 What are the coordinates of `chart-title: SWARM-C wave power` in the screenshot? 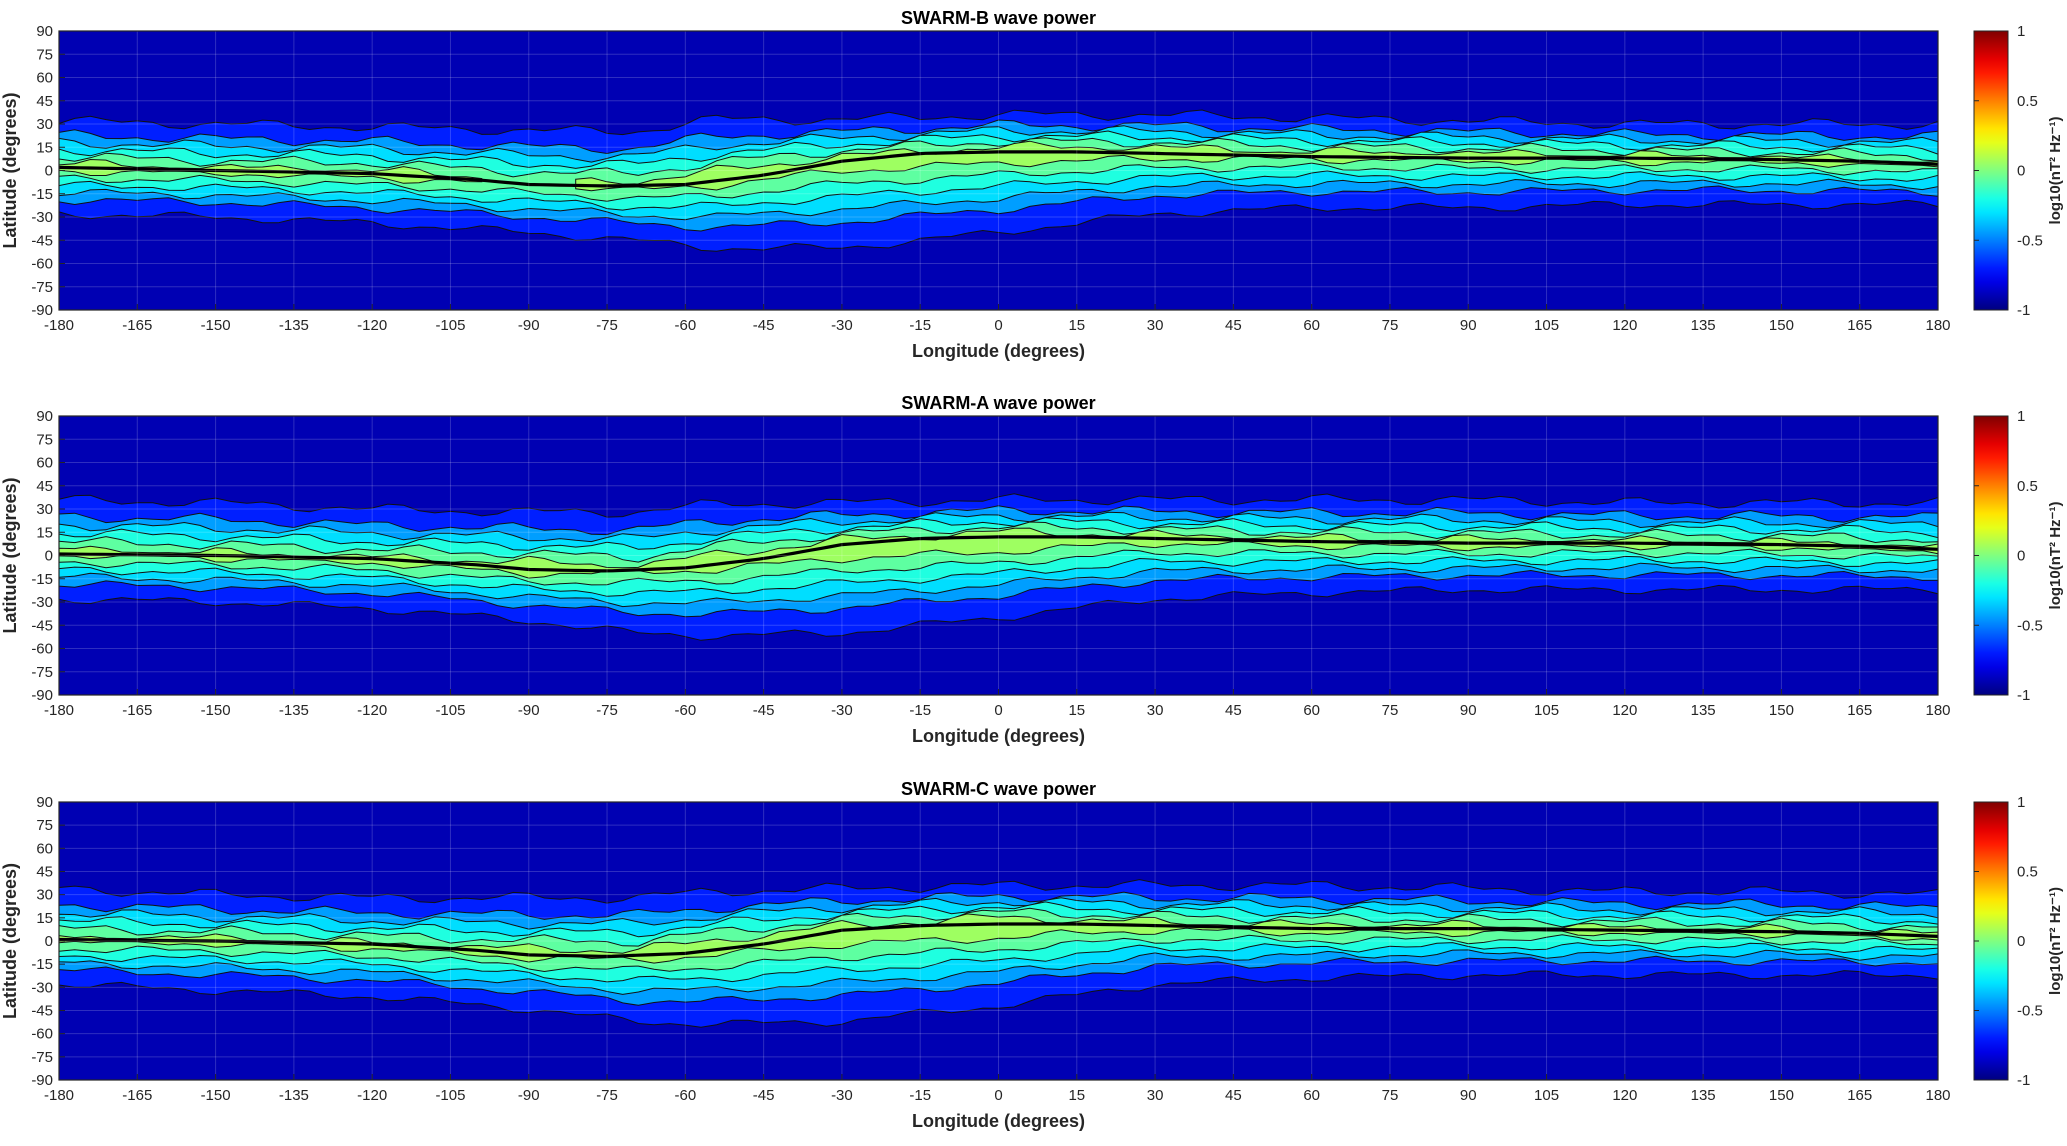 It's located at (998, 789).